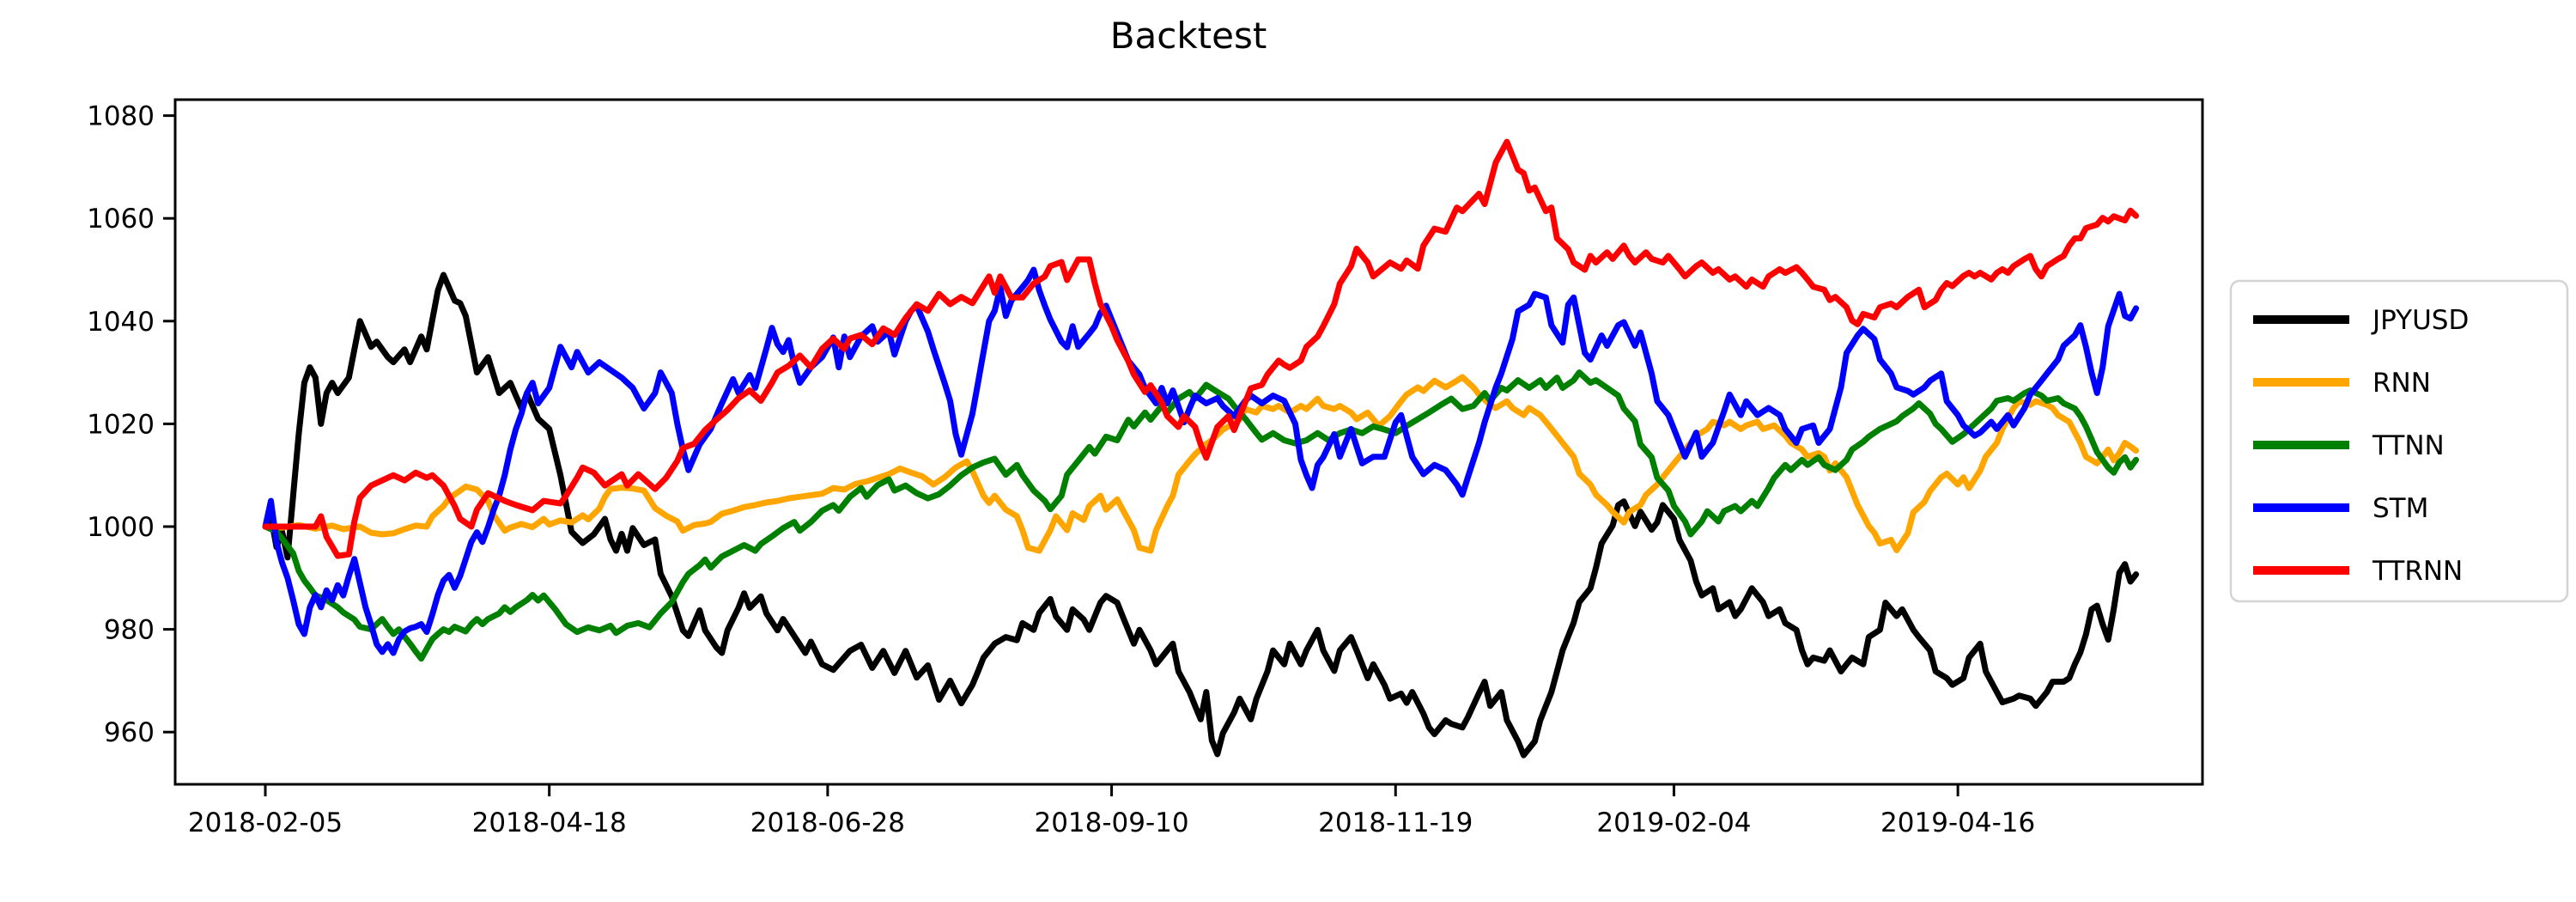  Describe the element at coordinates (2401, 383) in the screenshot. I see `legend-label-rnn: RNN` at that location.